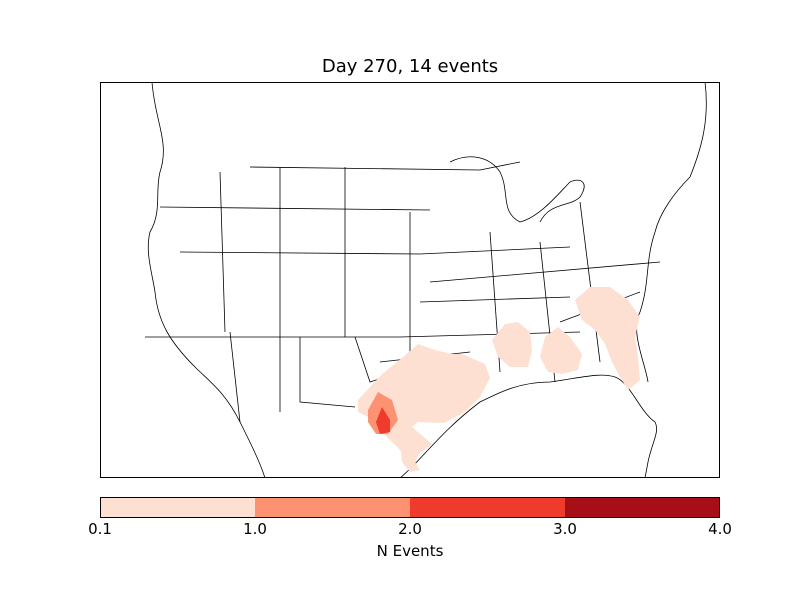 This screenshot has width=800, height=600. I want to click on colorbar-frame, so click(410, 507).